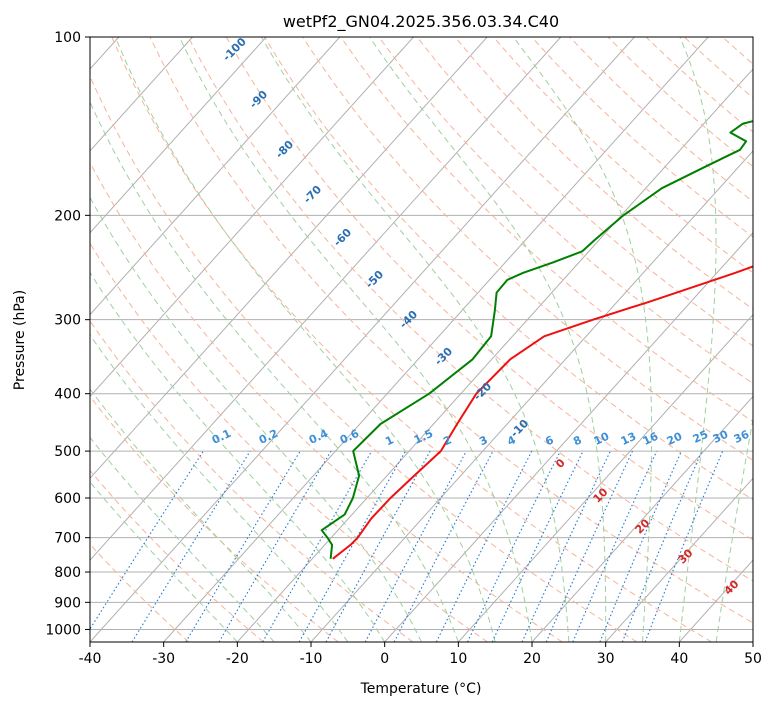 The width and height of the screenshot is (775, 712). What do you see at coordinates (67, 539) in the screenshot?
I see `y-tick-label: 700` at bounding box center [67, 539].